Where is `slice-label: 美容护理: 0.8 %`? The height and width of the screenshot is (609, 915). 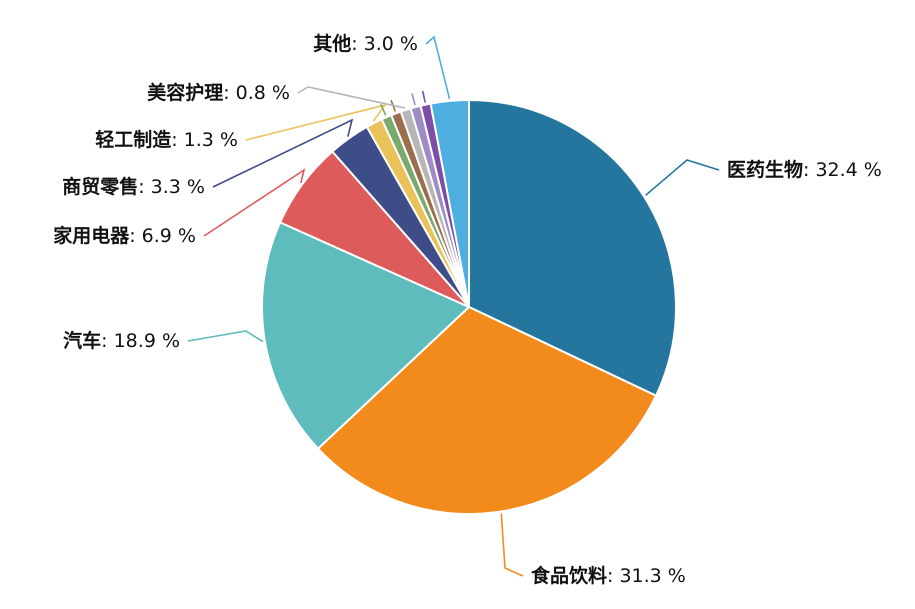
slice-label: 美容护理: 0.8 % is located at coordinates (218, 92).